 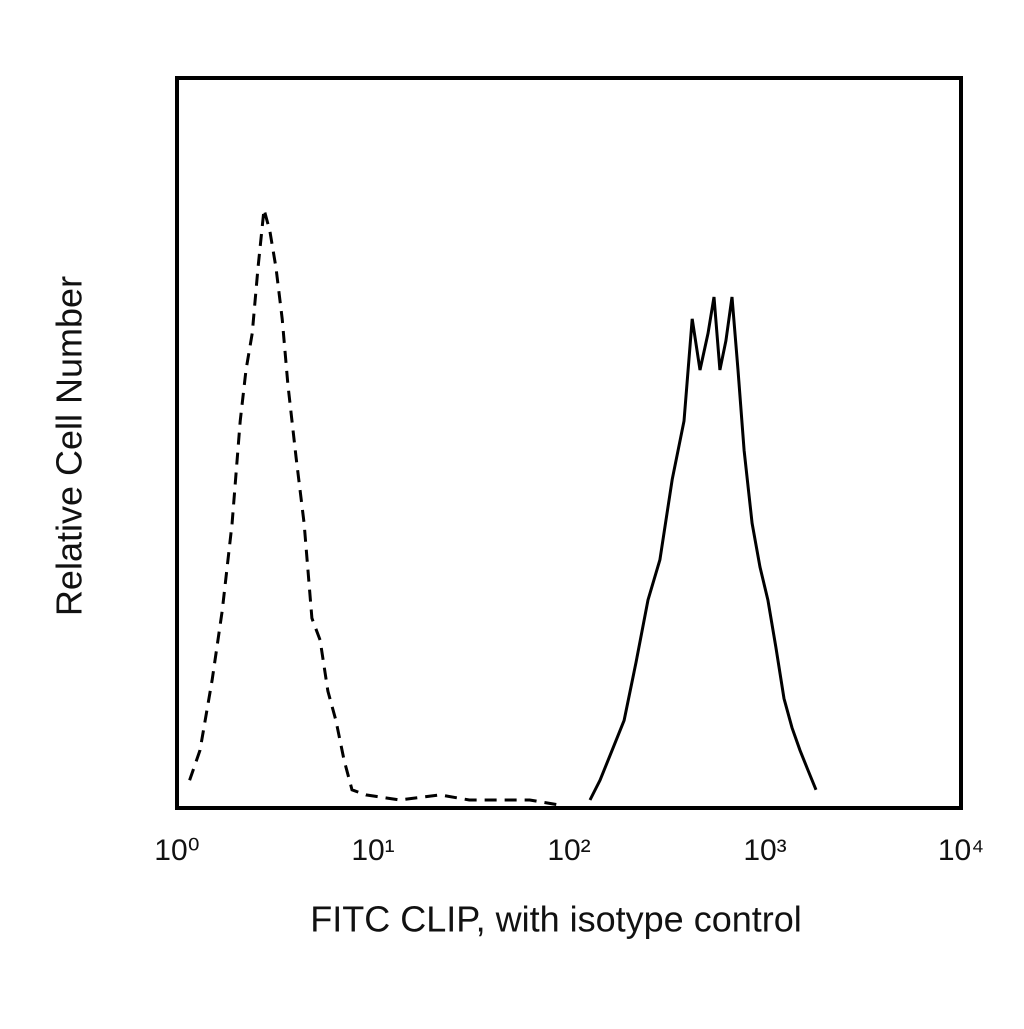 What do you see at coordinates (961, 850) in the screenshot?
I see `x-tick-label: 10⁴` at bounding box center [961, 850].